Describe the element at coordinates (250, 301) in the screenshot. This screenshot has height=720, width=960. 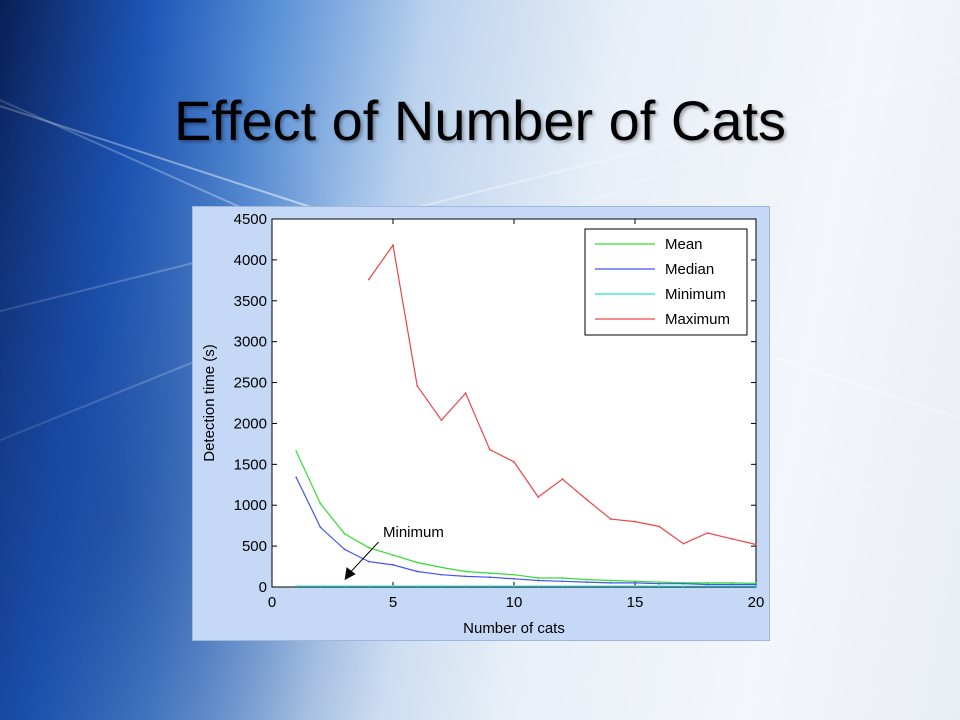
I see `y-tick-label: 3500` at that location.